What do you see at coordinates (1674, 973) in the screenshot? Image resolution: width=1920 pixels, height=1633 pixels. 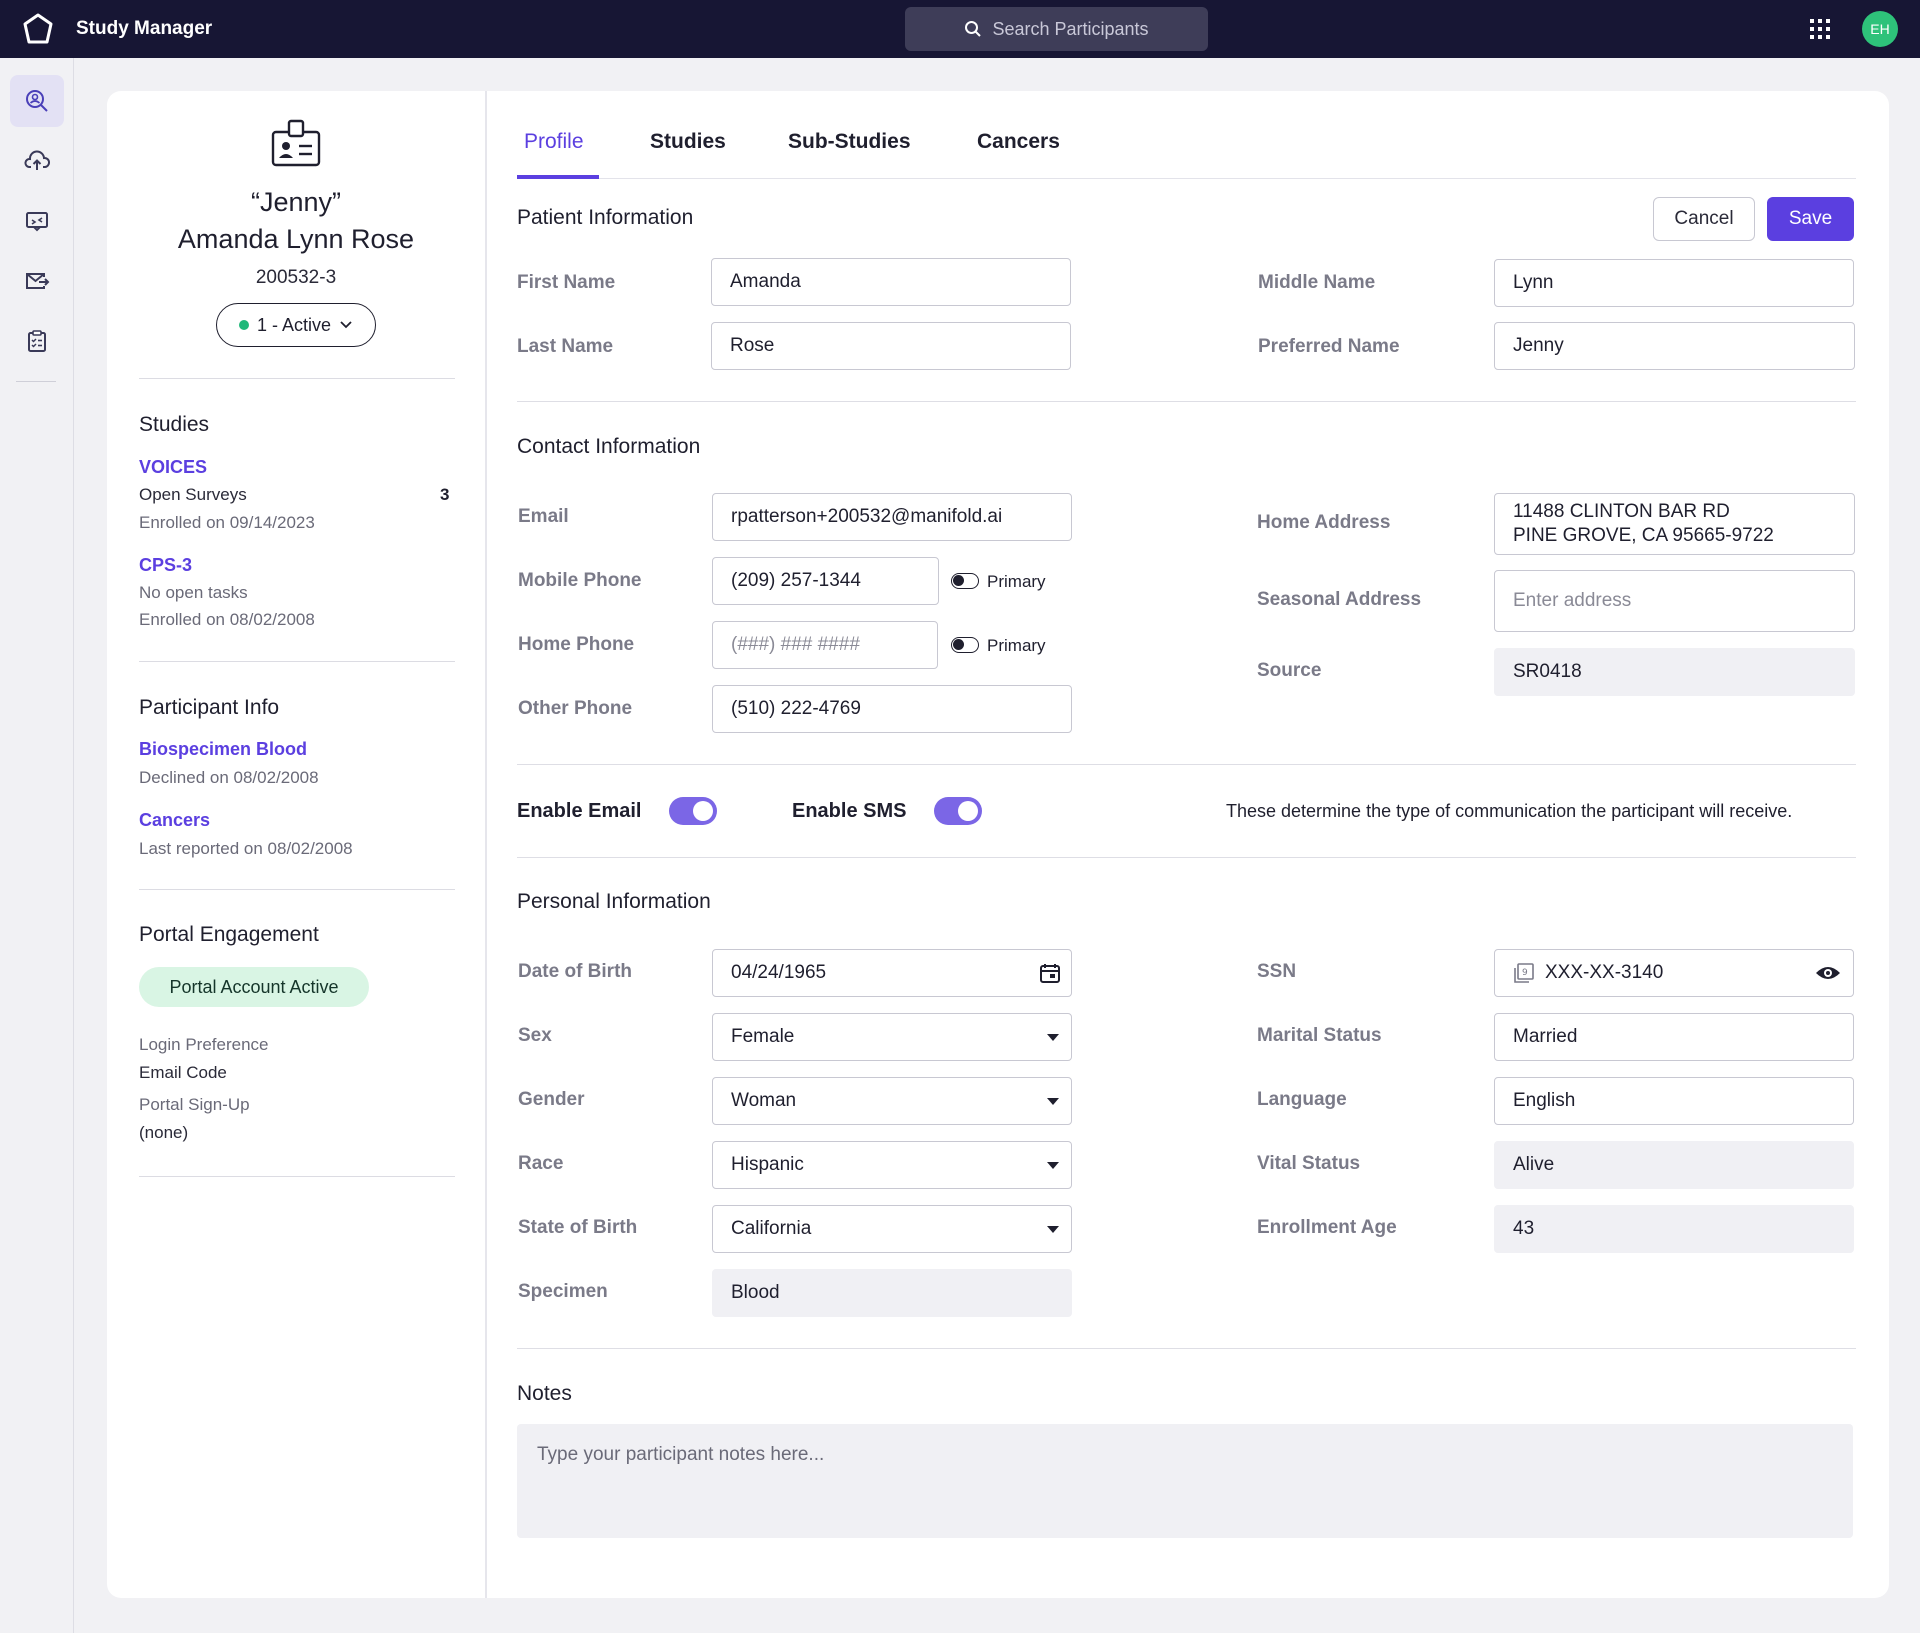 I see `ssn-field: 9 XXX-XX-3140` at bounding box center [1674, 973].